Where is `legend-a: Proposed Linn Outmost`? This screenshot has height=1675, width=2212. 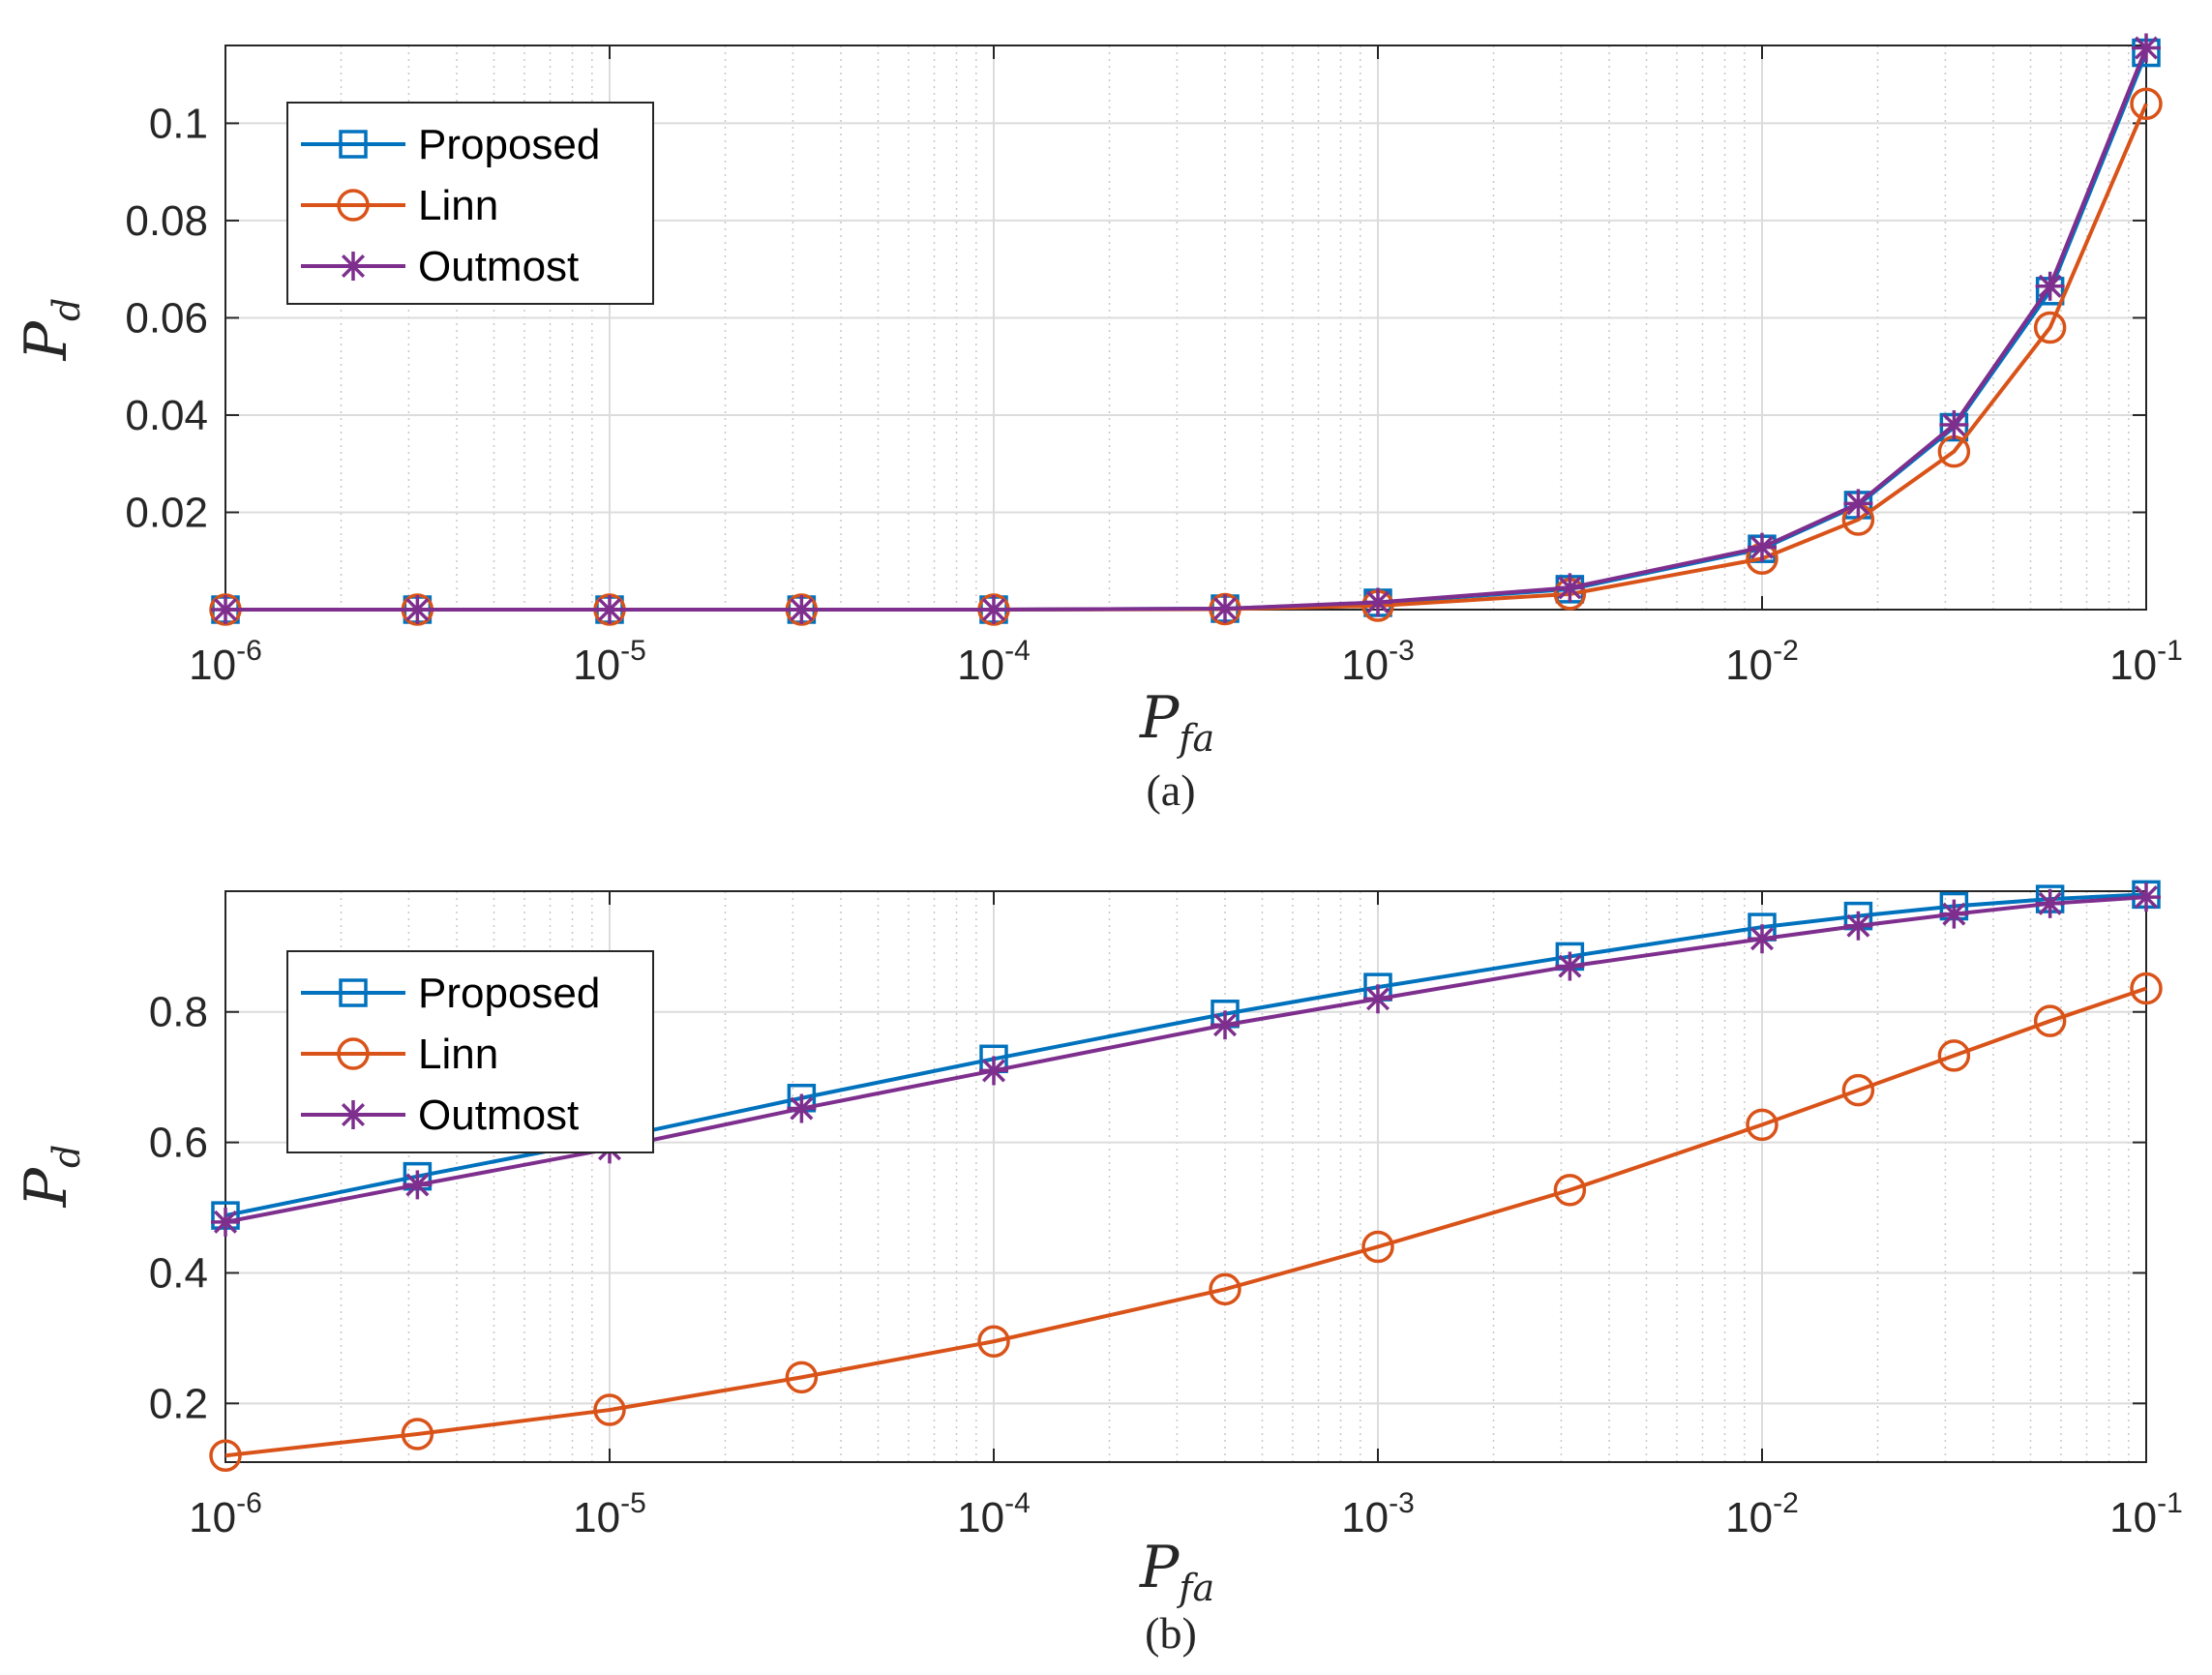 legend-a: Proposed Linn Outmost is located at coordinates (470, 203).